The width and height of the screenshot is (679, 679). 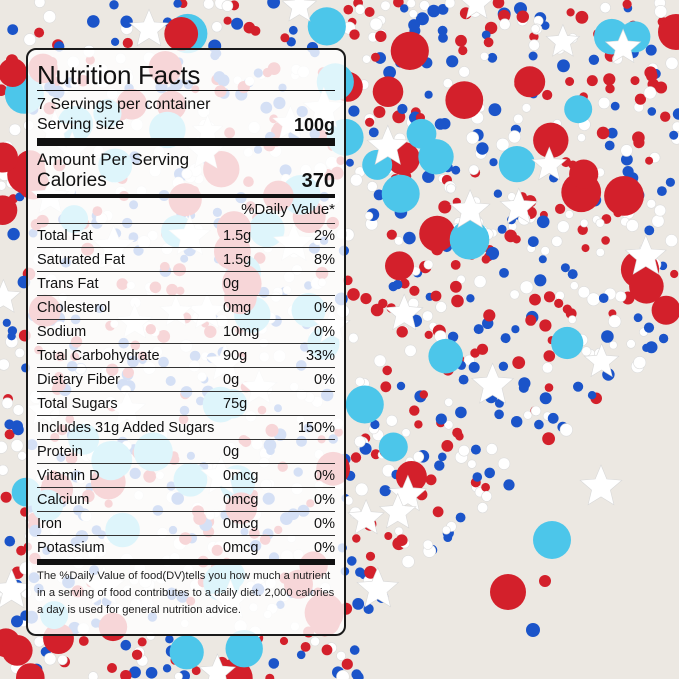 I want to click on nutrient-name: Total Carbohydrate, so click(x=98, y=355).